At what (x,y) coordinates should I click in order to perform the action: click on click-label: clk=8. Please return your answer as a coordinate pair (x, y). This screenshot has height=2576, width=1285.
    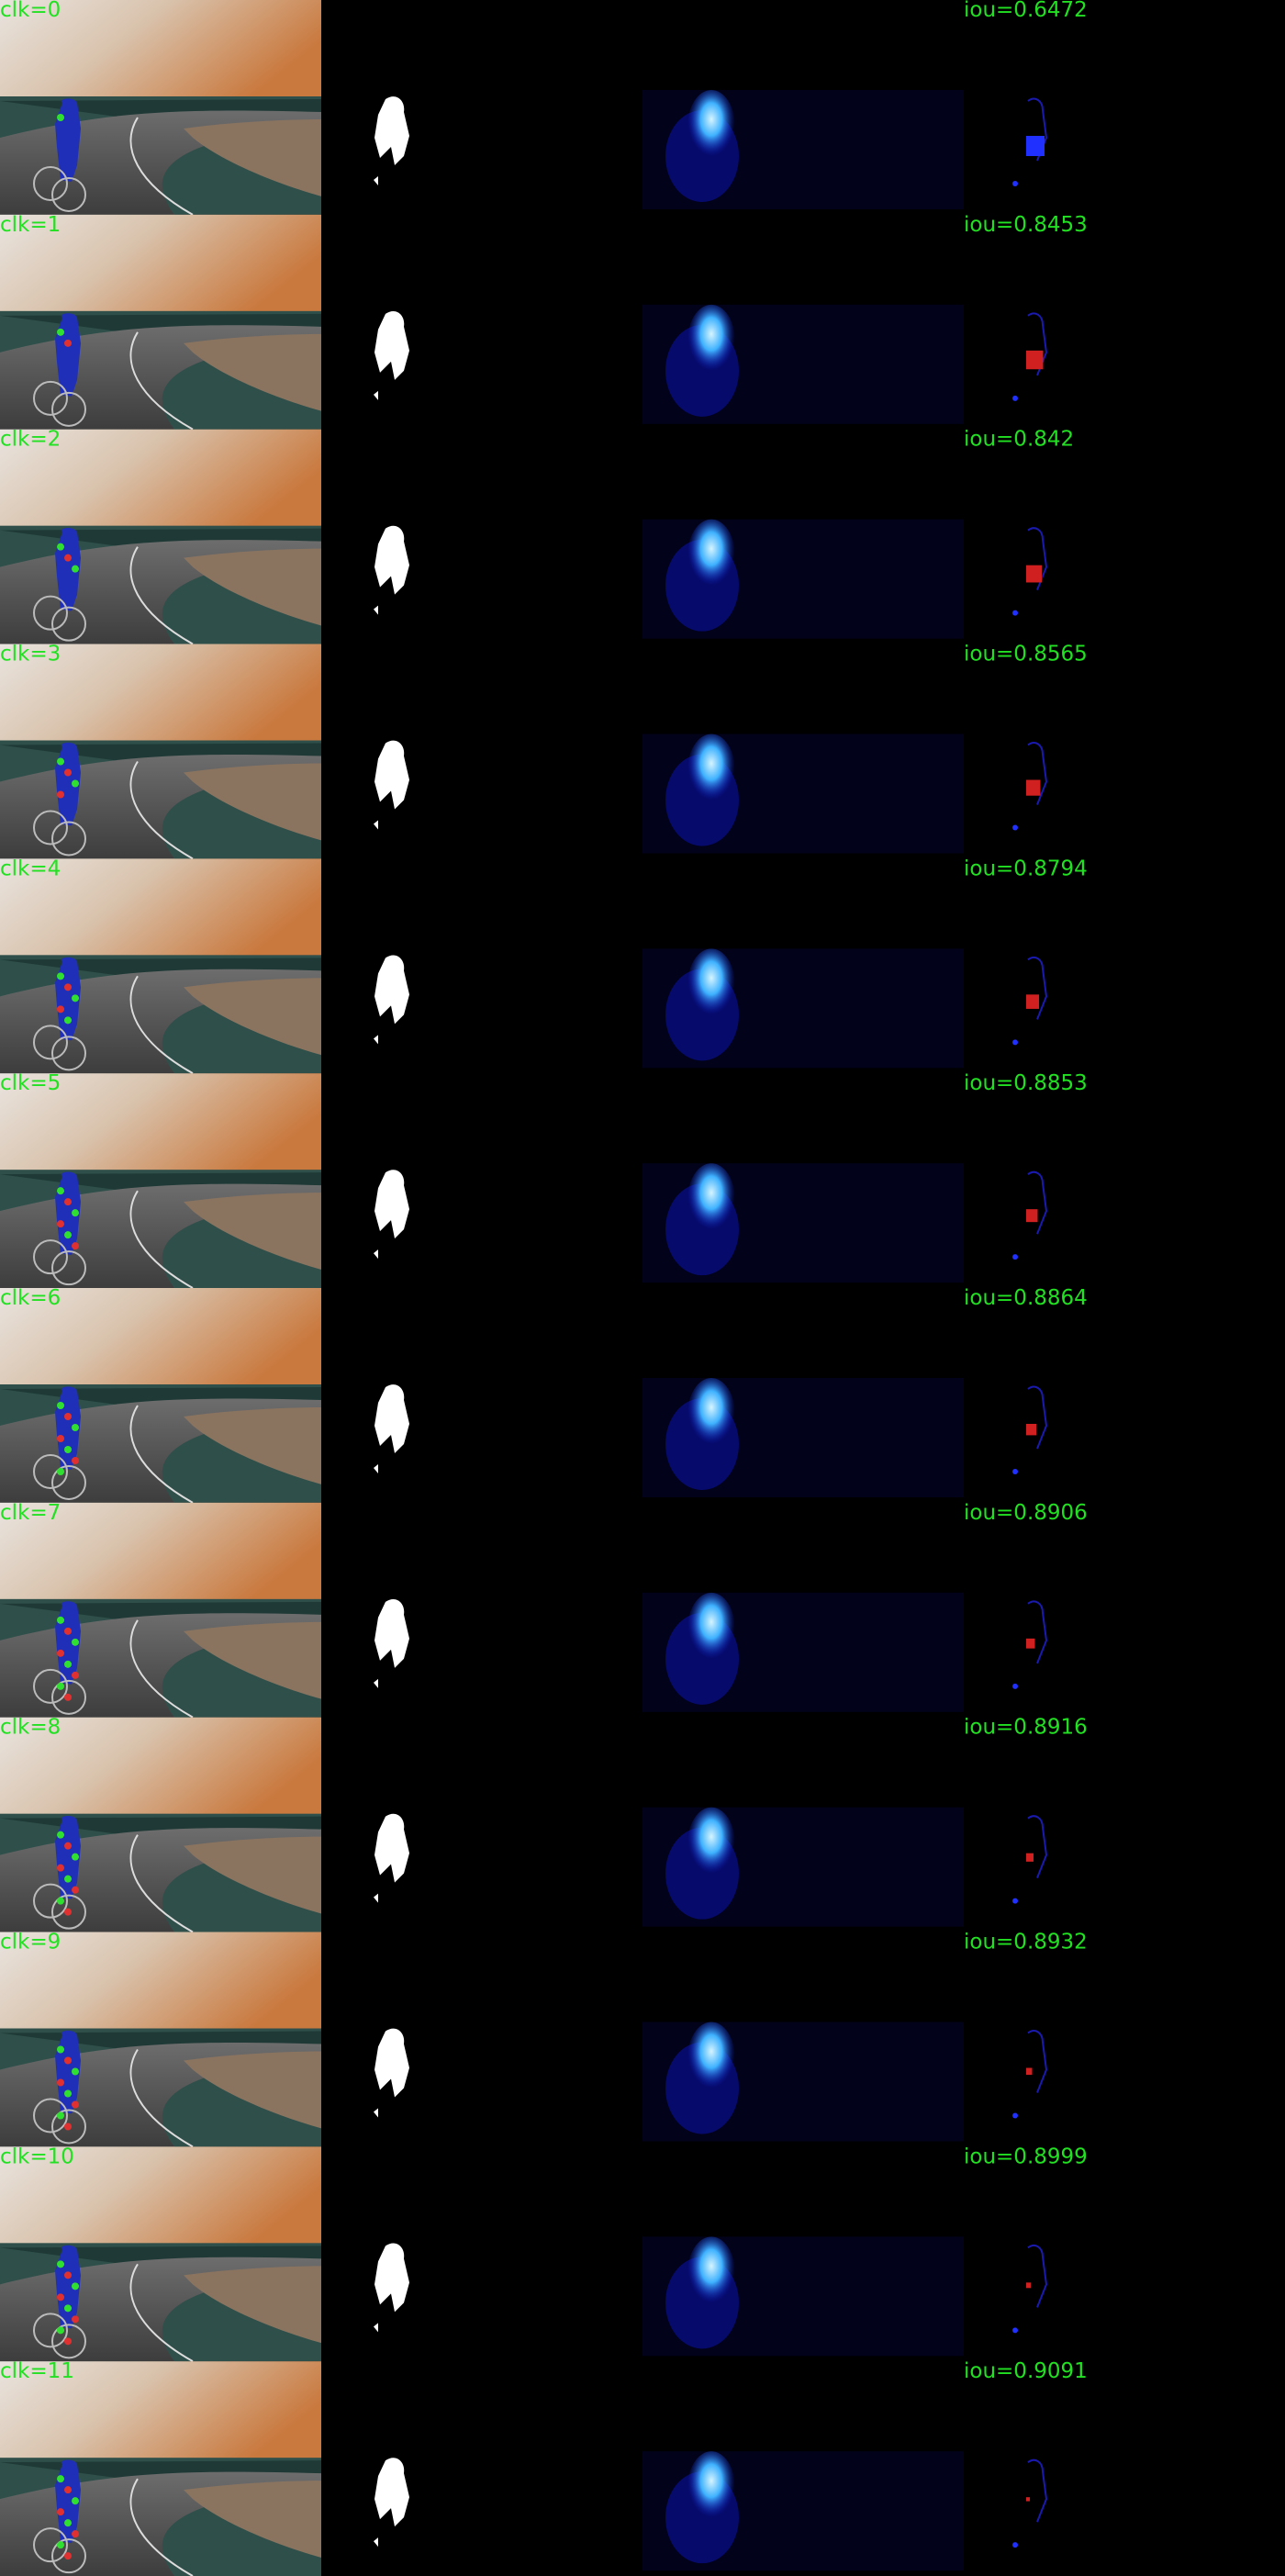
    Looking at the image, I should click on (30, 1728).